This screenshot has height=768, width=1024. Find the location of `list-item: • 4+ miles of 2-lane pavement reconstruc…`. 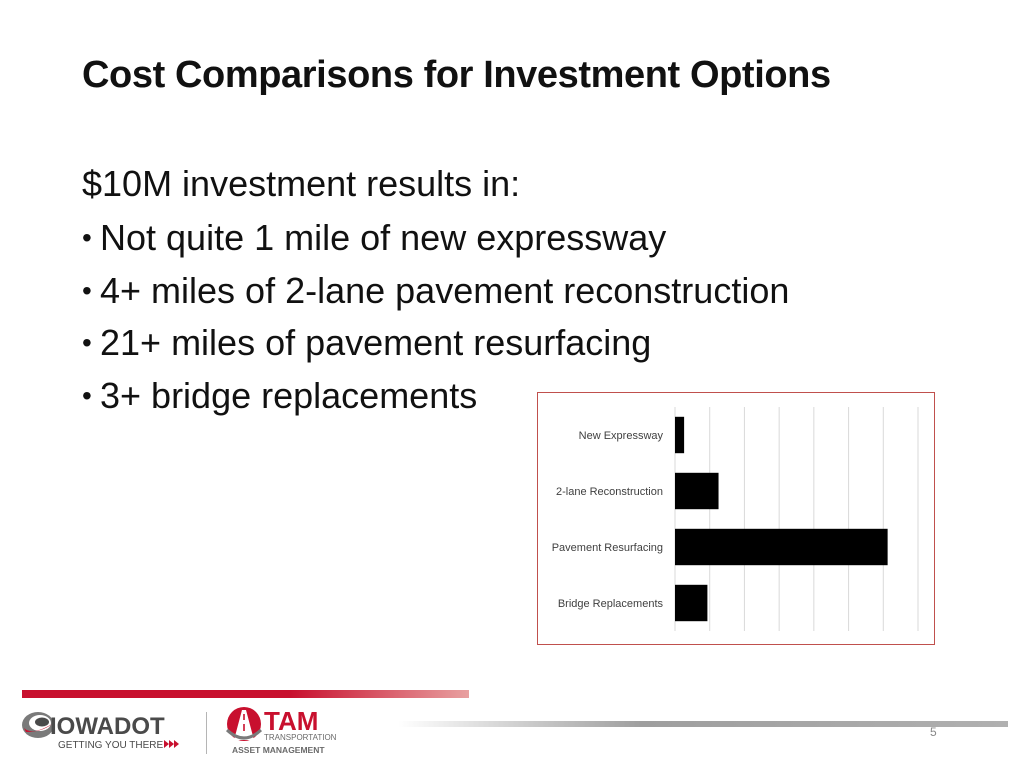

list-item: • 4+ miles of 2-lane pavement reconstruc… is located at coordinates (435, 291).